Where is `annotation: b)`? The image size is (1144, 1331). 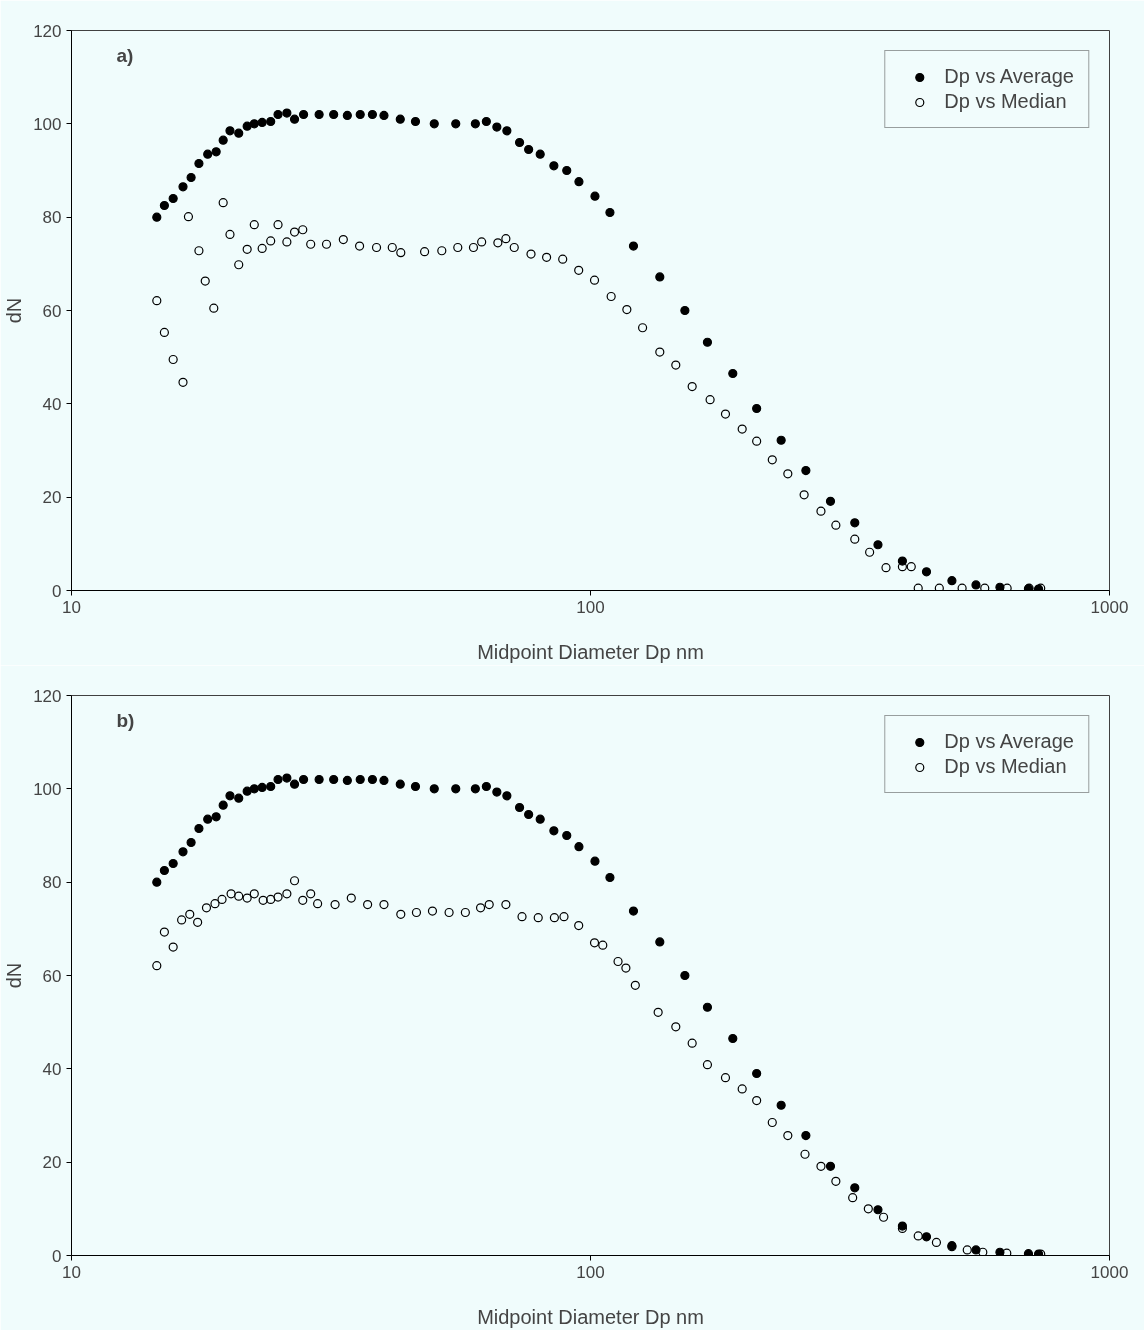 annotation: b) is located at coordinates (125, 720).